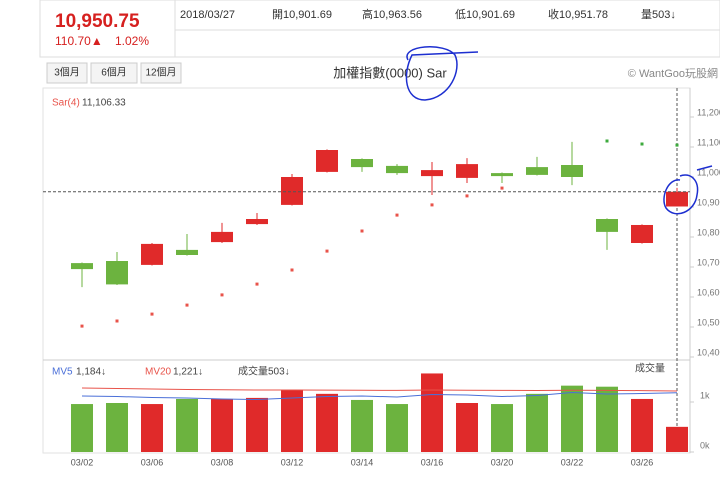  What do you see at coordinates (708, 202) in the screenshot?
I see `y-tick-label: 10,900` at bounding box center [708, 202].